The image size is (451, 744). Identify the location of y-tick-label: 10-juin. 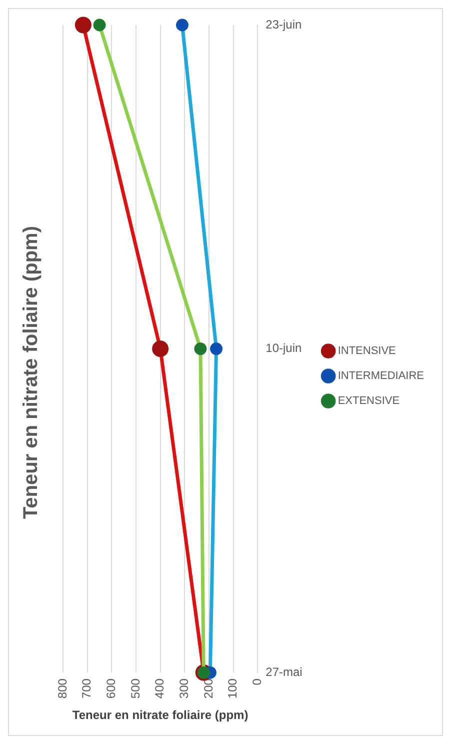
(284, 348).